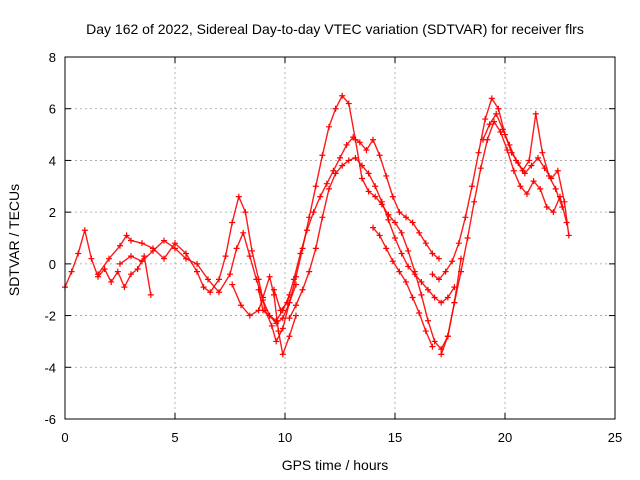 Image resolution: width=640 pixels, height=480 pixels. Describe the element at coordinates (52, 212) in the screenshot. I see `y-tick-label: 2` at that location.